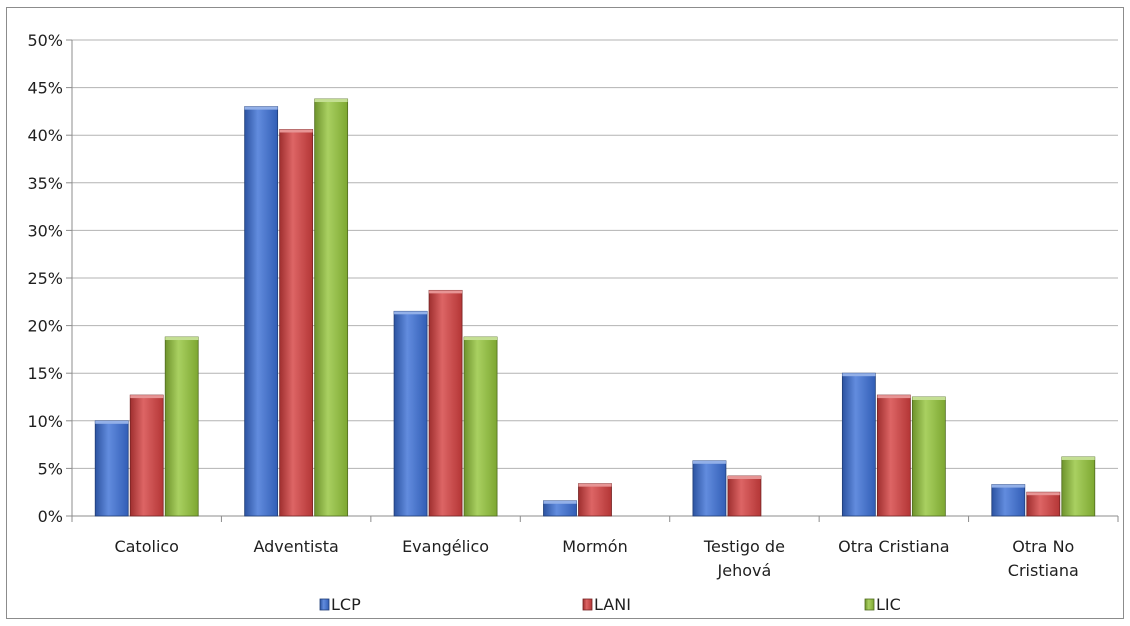  What do you see at coordinates (295, 546) in the screenshot?
I see `x-tick-label: Adventista` at bounding box center [295, 546].